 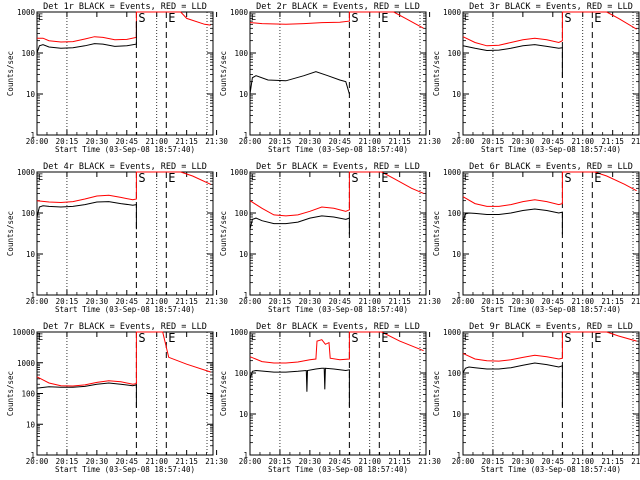 What do you see at coordinates (338, 327) in the screenshot?
I see `chart-title: Det 8r BLACK = Events, RED = LLD` at bounding box center [338, 327].